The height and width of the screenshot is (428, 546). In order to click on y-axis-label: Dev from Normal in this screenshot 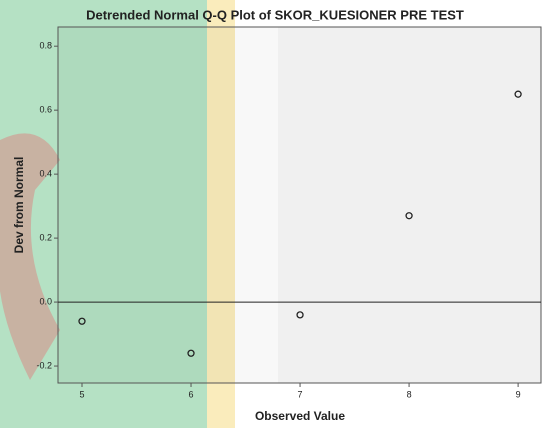, I will do `click(19, 205)`.